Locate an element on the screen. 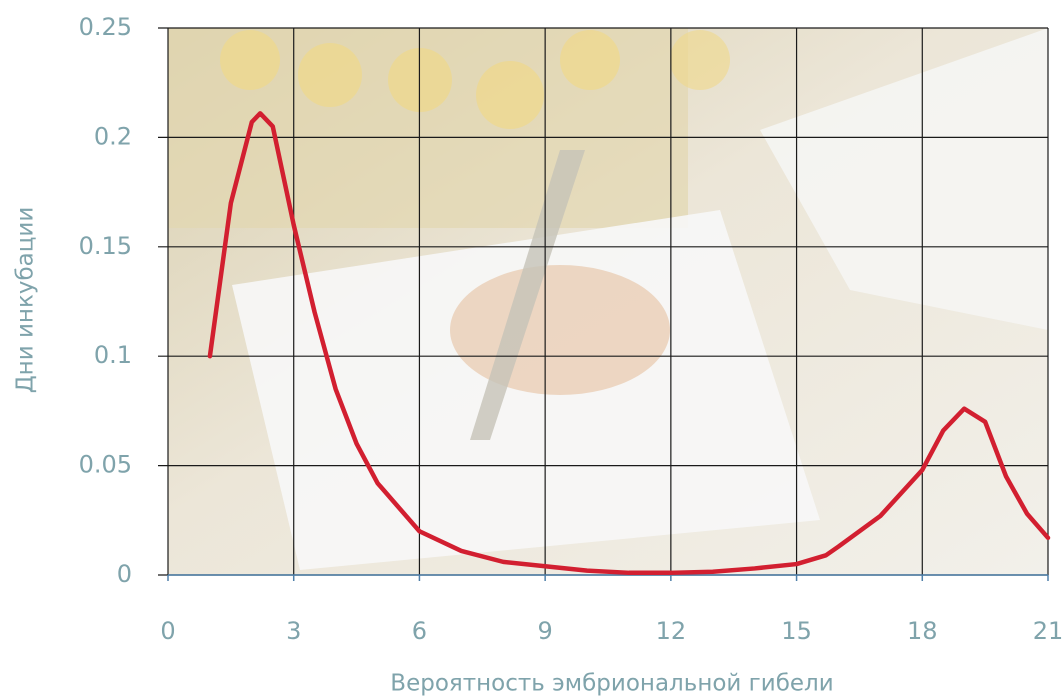 The width and height of the screenshot is (1064, 700). x-tick-label: 0 is located at coordinates (167, 631).